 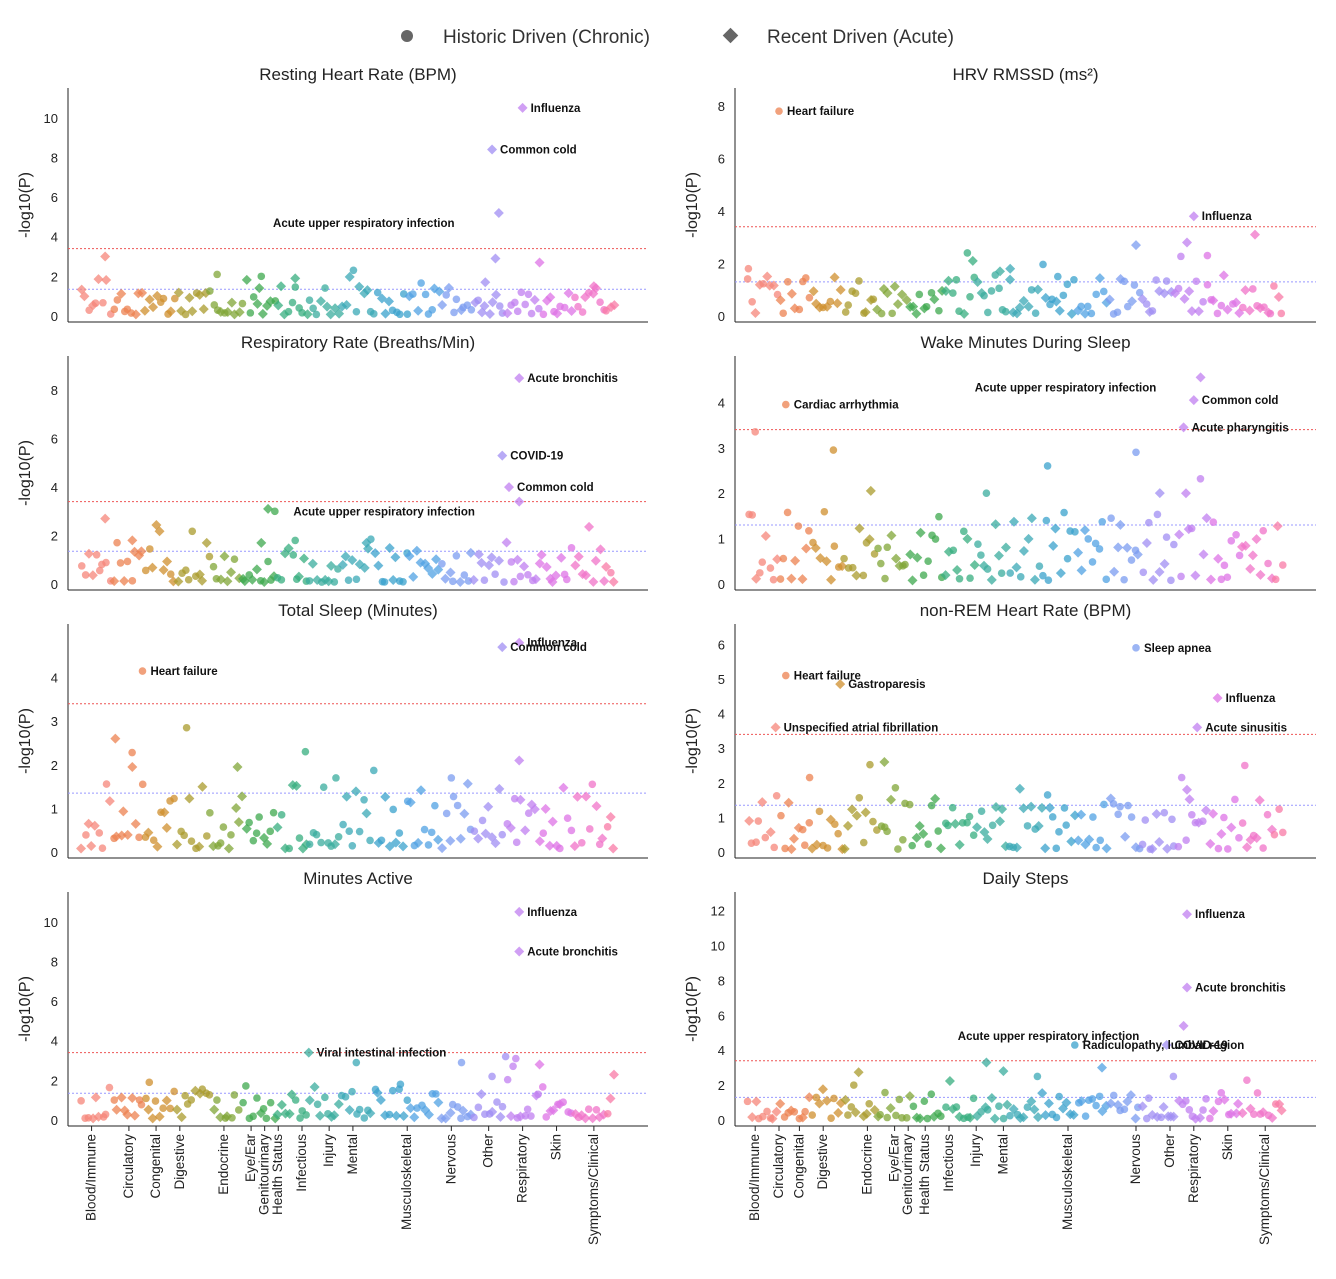 What do you see at coordinates (54, 1080) in the screenshot?
I see `y-tick-label: 2` at bounding box center [54, 1080].